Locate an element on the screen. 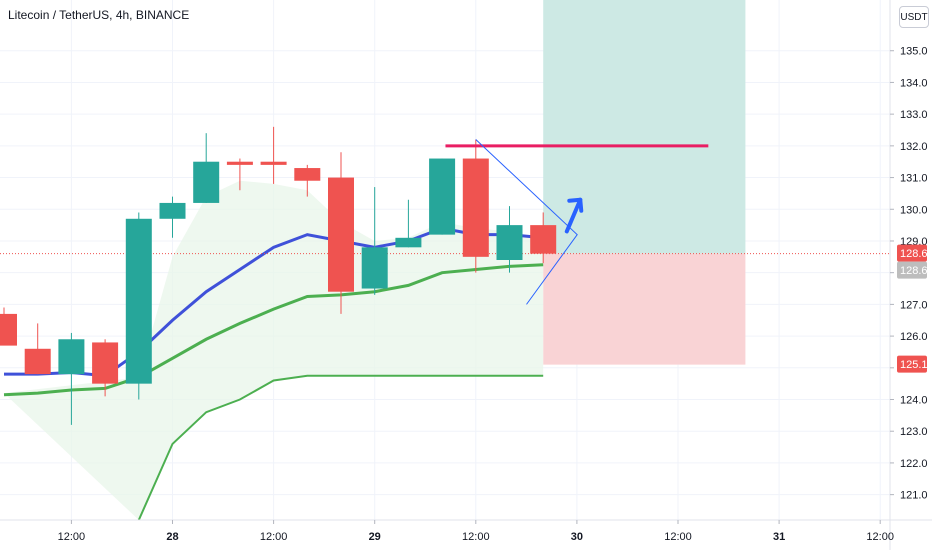 Image resolution: width=932 pixels, height=550 pixels. time-scale: 12:00 28 12:00 29 12:00 30 12:00 31 12:00 is located at coordinates (466, 531).